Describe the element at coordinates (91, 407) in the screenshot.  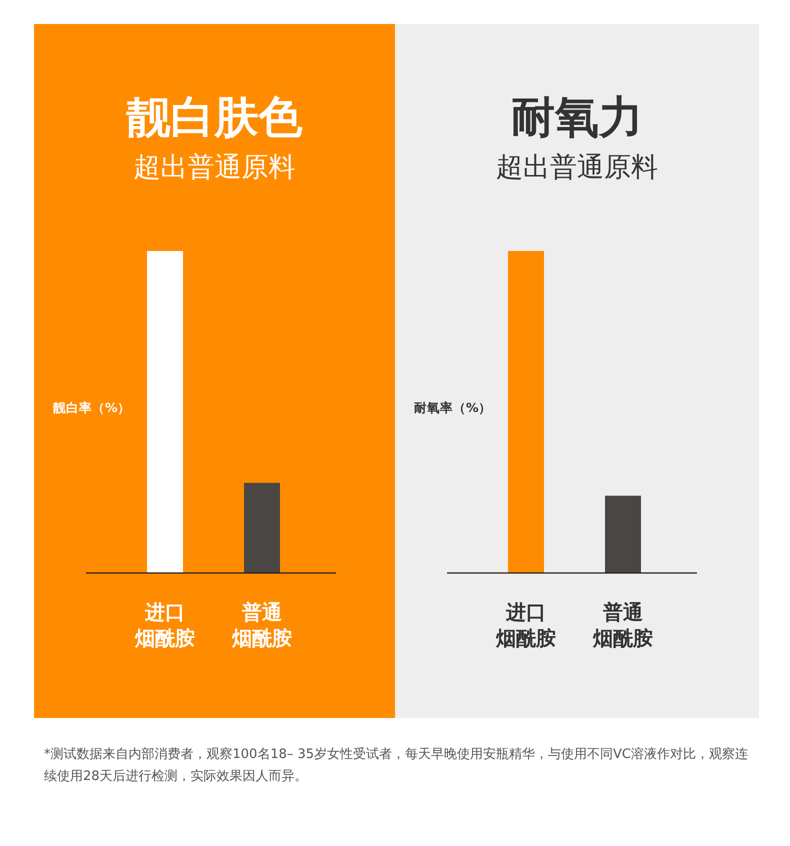
I see `y-axis-title: 靓白率（%）` at that location.